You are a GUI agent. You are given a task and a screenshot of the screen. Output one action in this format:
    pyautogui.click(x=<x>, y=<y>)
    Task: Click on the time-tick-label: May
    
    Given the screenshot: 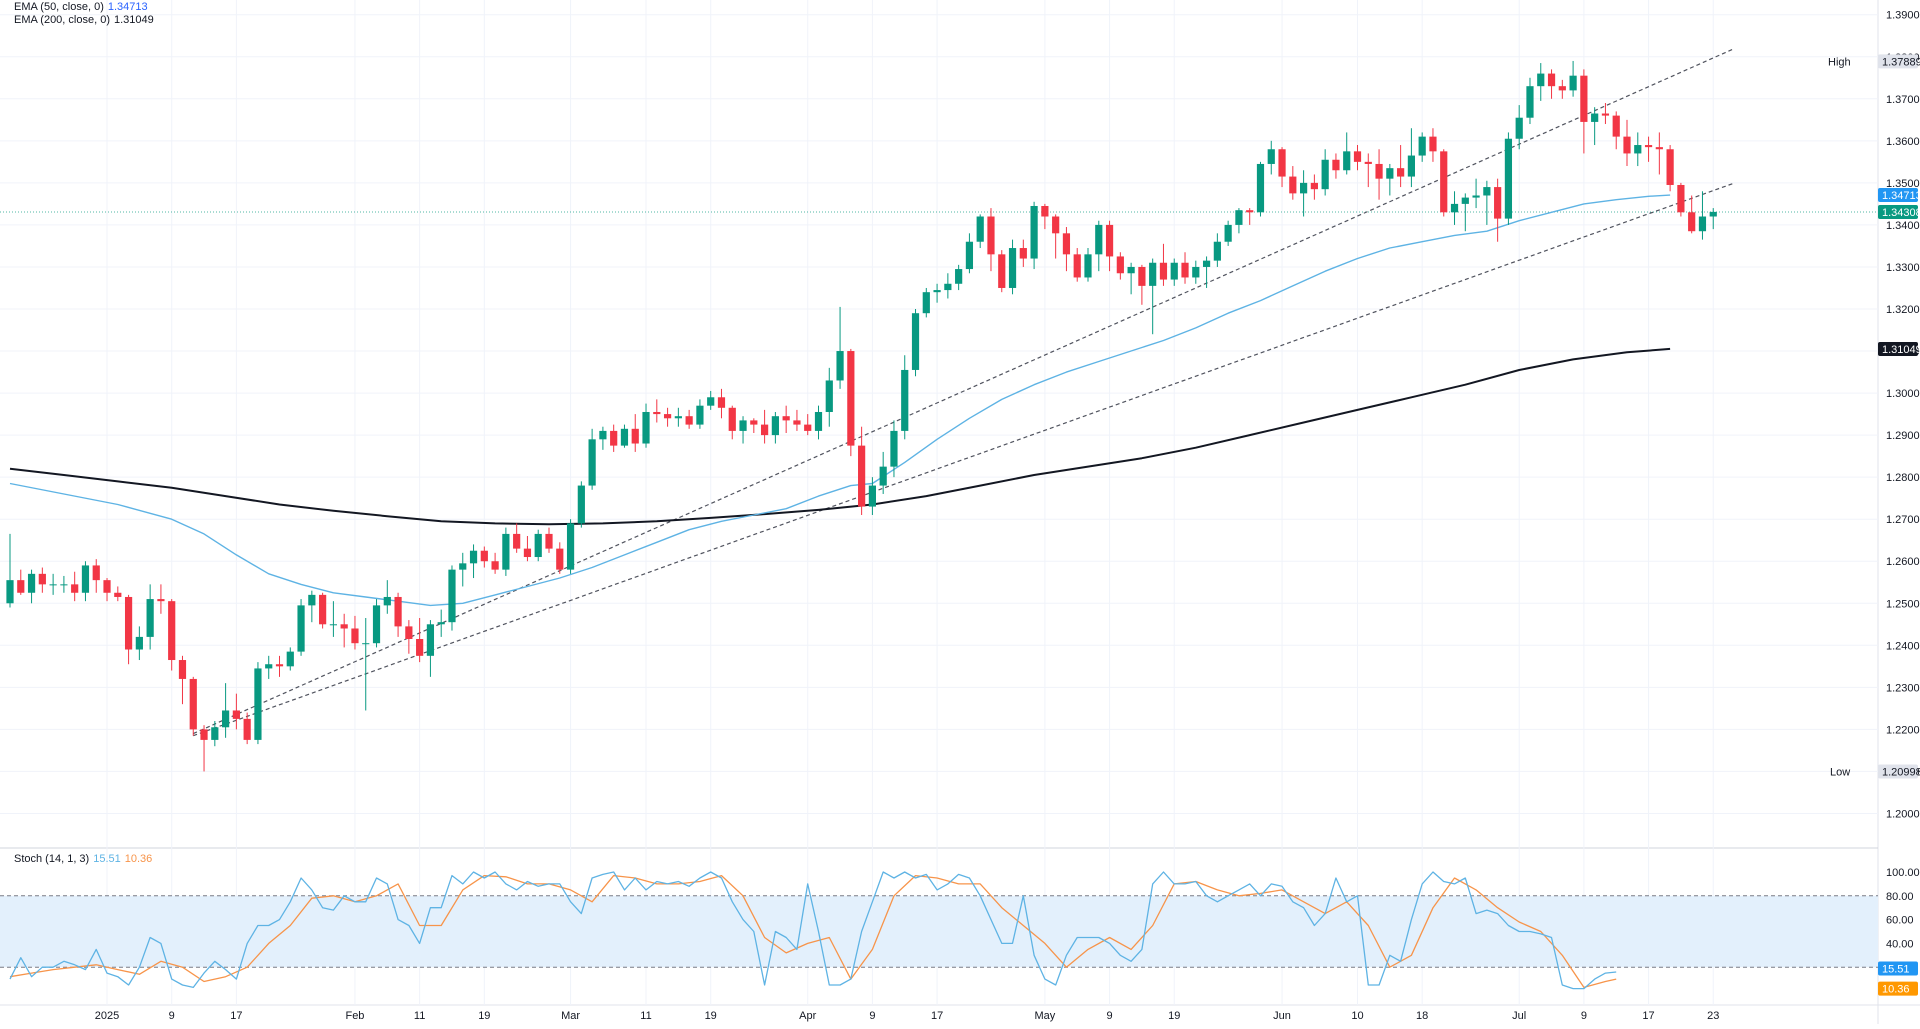 What is the action you would take?
    pyautogui.click(x=1044, y=1016)
    